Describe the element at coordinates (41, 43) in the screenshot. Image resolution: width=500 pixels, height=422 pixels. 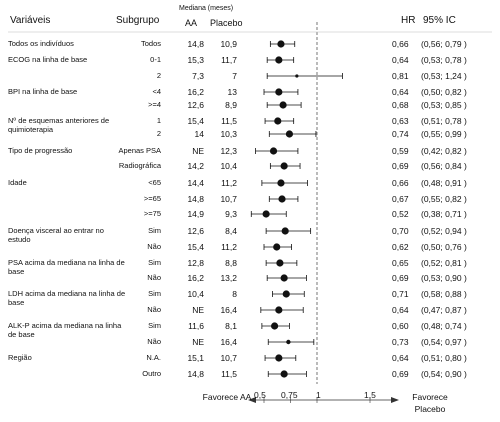
I see `row-variable: Todos os indivíduos` at that location.